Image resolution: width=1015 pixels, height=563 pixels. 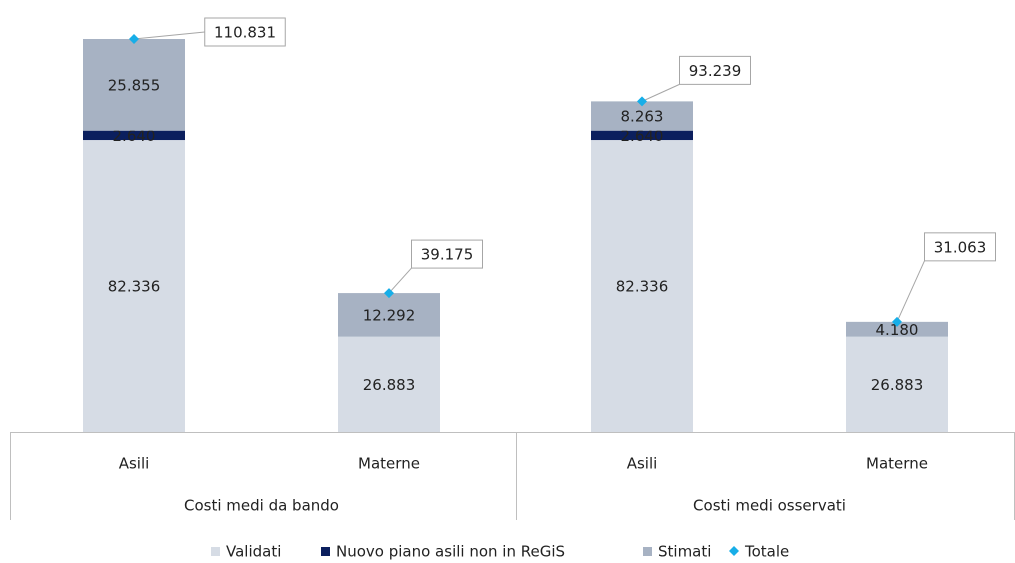 I want to click on group-label: Costi medi da bando, so click(x=261, y=506).